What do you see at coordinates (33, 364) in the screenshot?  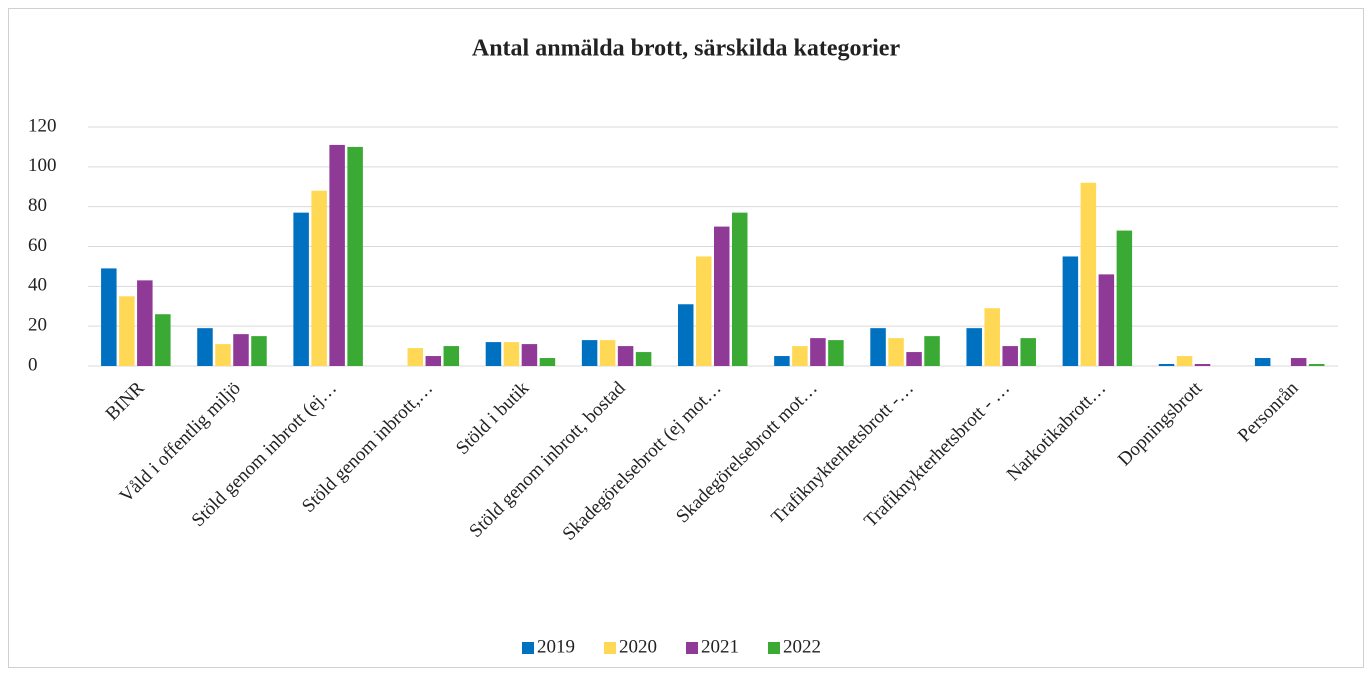 I see `y-tick-label: 0` at bounding box center [33, 364].